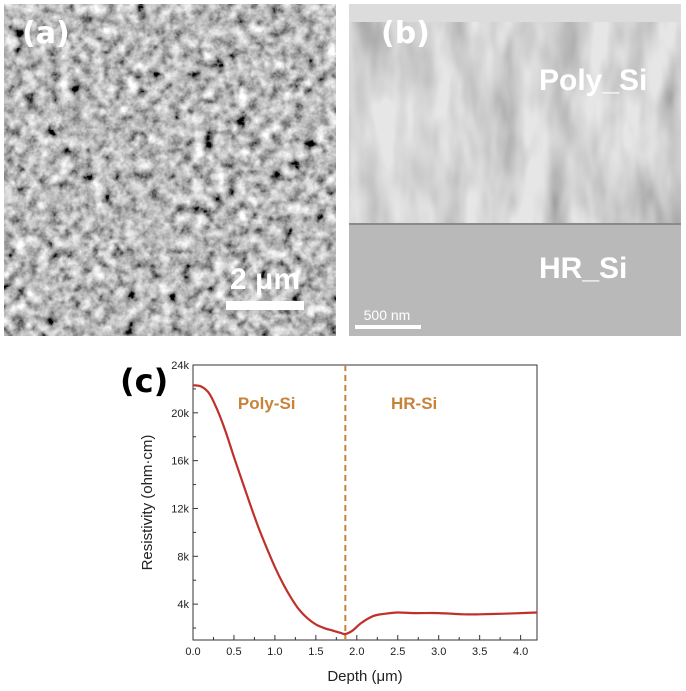  I want to click on x-tick-label: 0.0, so click(192, 652).